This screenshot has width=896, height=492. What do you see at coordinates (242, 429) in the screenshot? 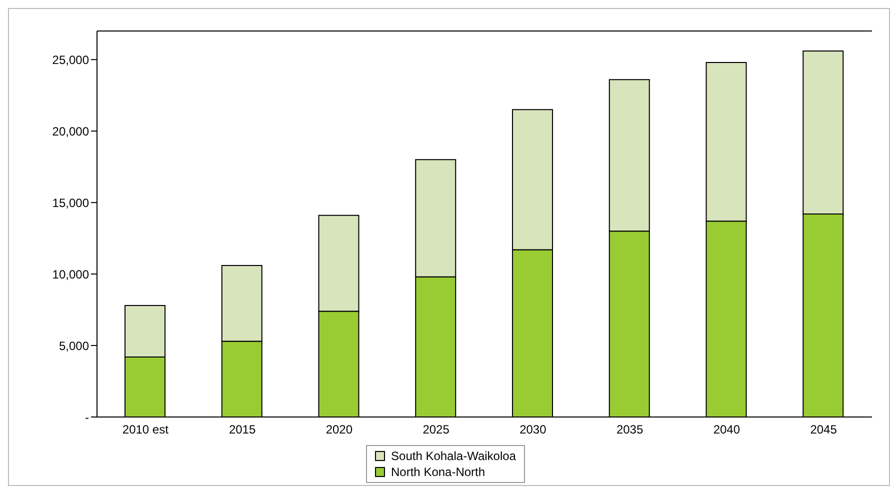
I see `x-tick-label: 2015` at bounding box center [242, 429].